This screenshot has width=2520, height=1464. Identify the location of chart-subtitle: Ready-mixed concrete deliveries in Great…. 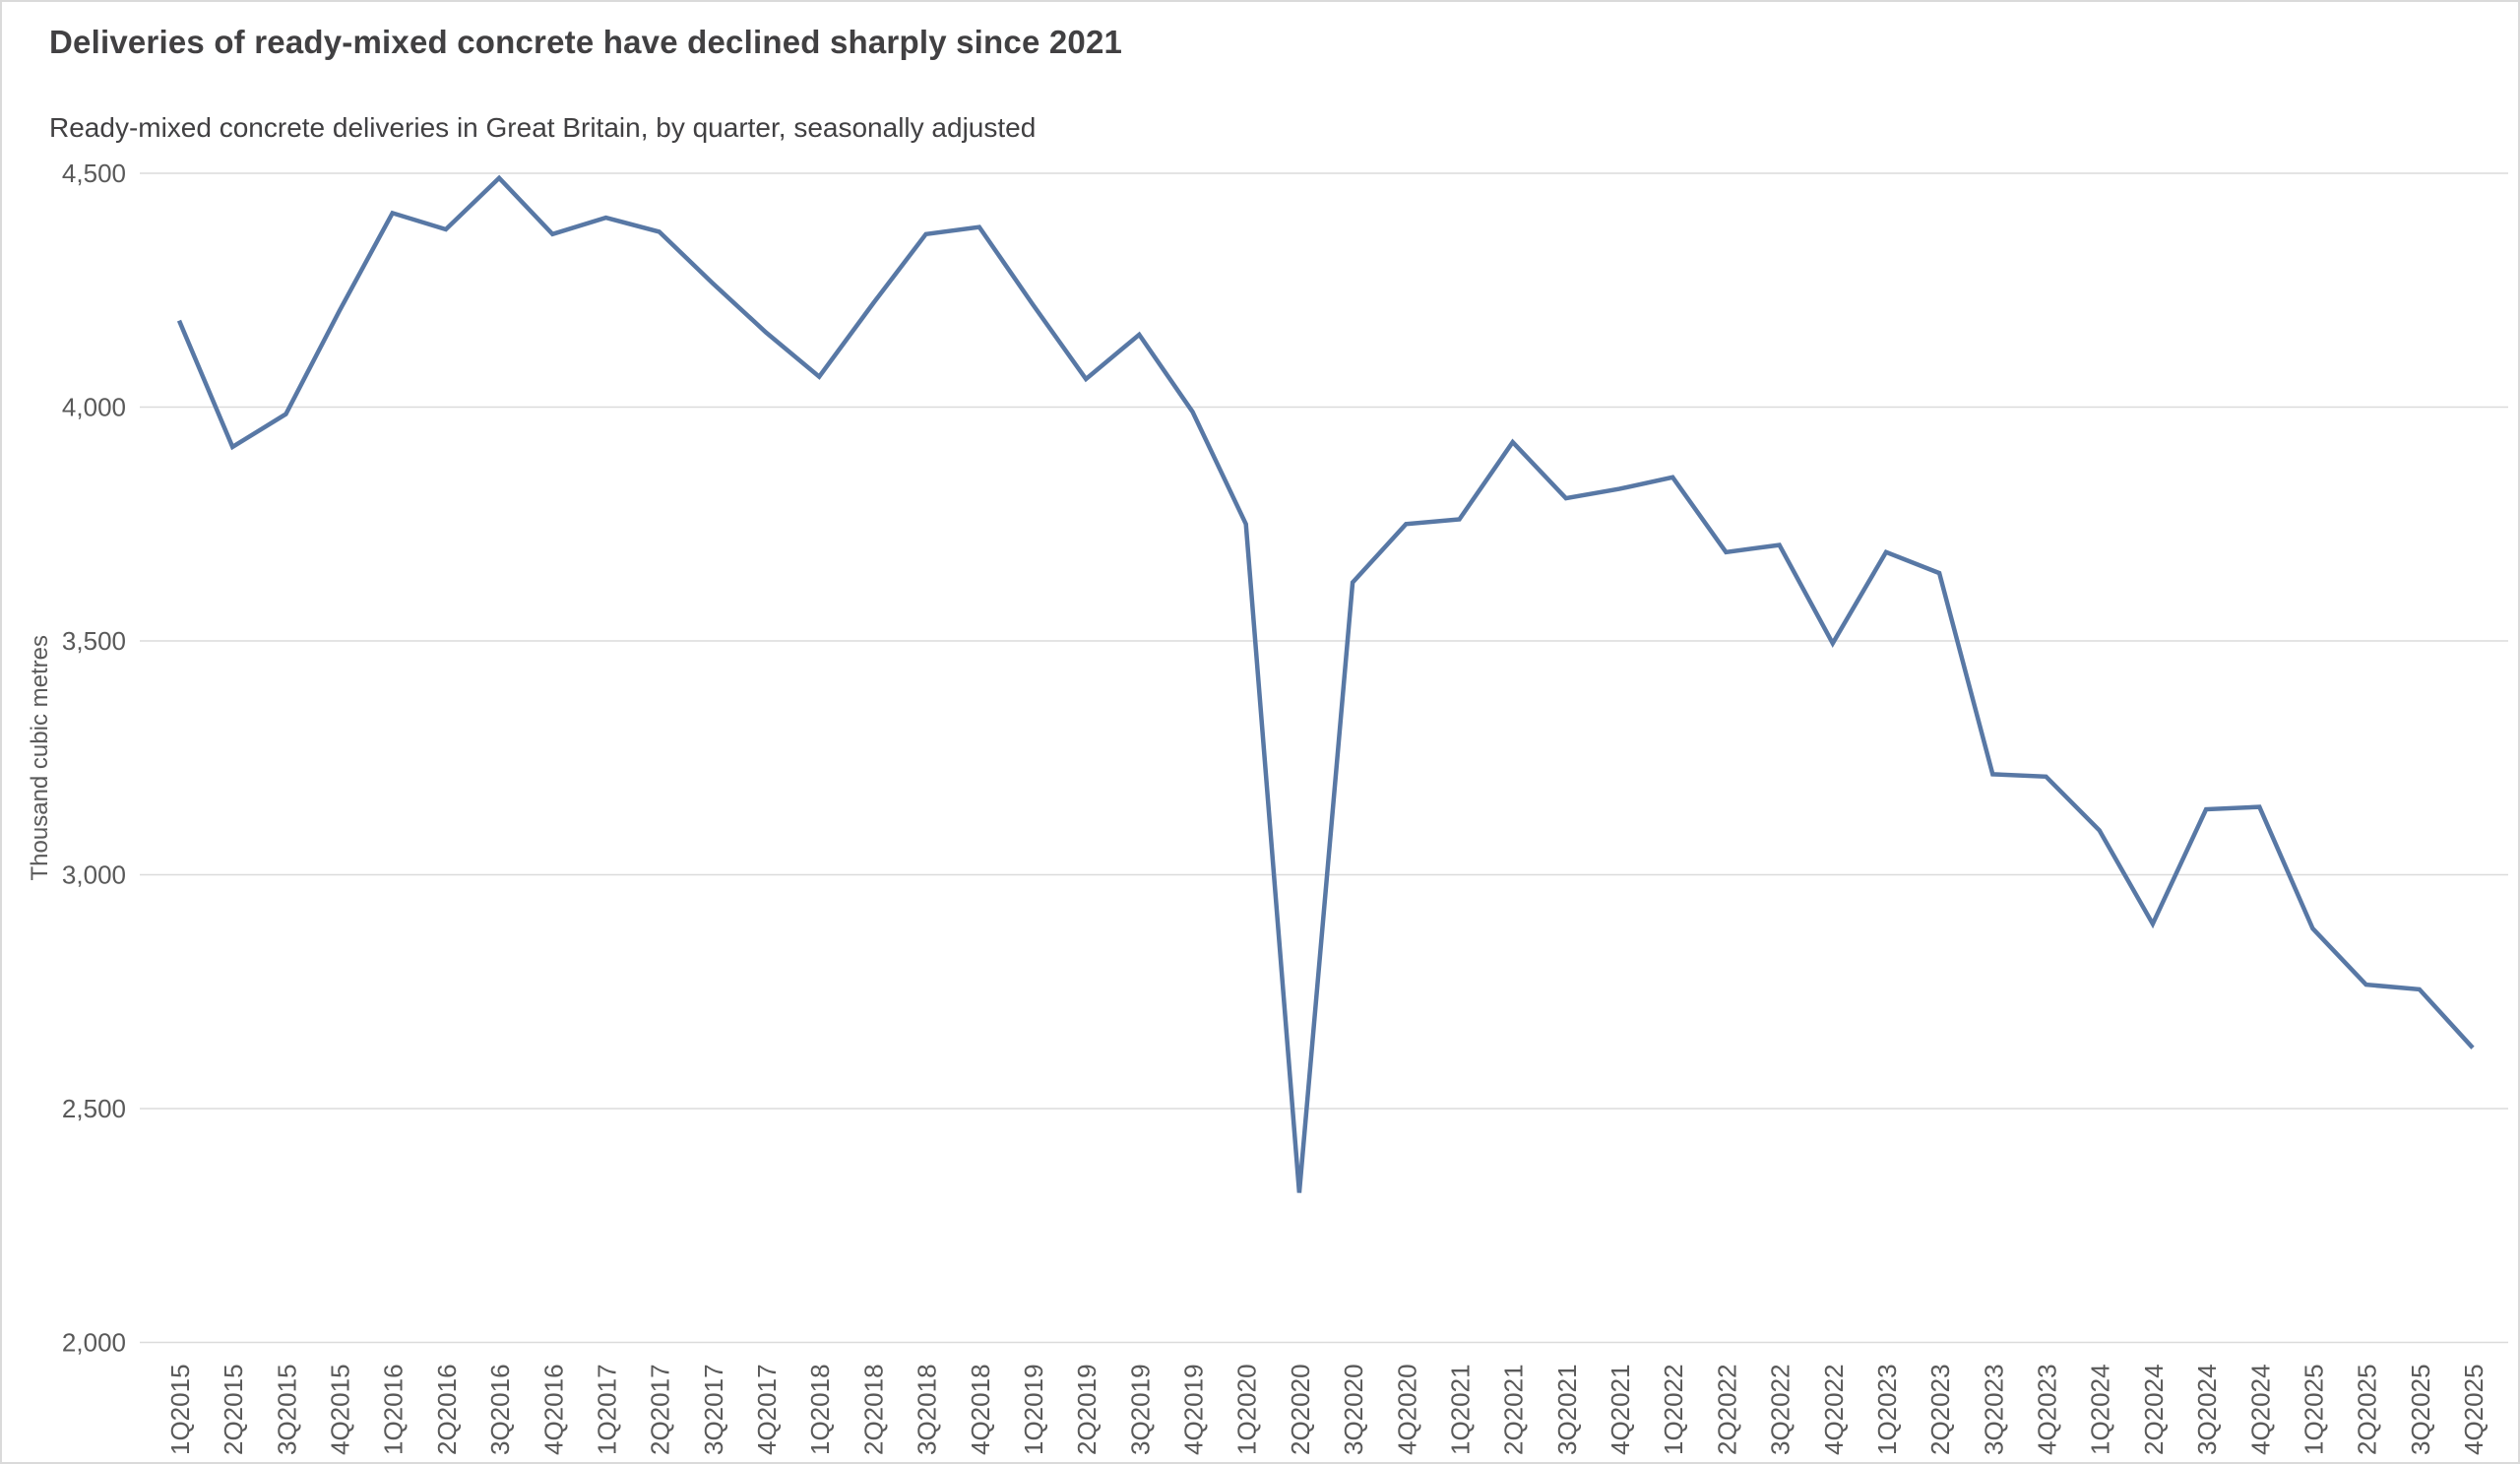
(543, 128).